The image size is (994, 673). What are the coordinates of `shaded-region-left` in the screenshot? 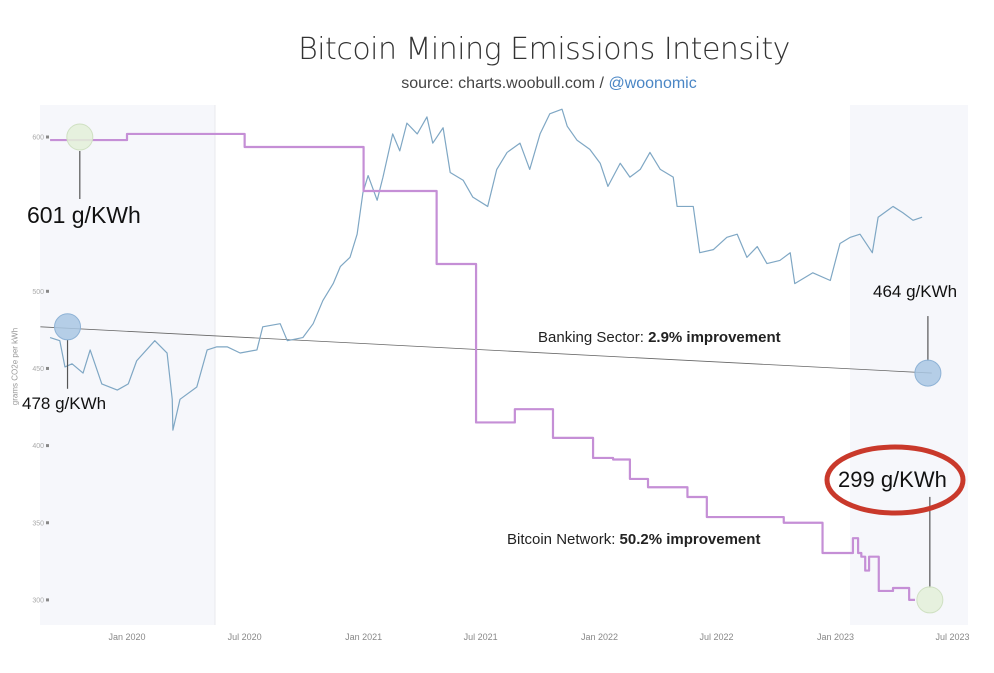 It's located at (127, 365).